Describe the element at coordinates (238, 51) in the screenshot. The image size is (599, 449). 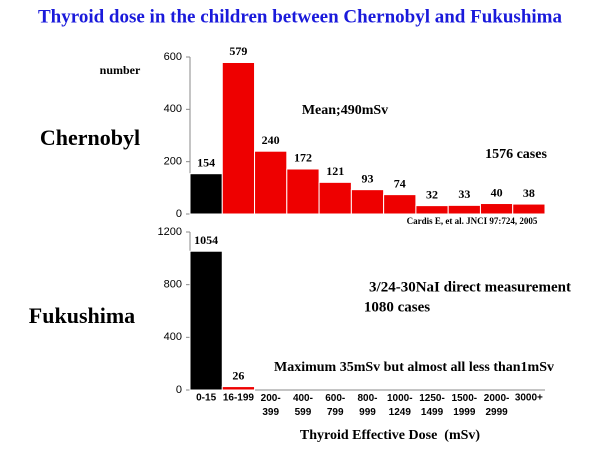
I see `value-label: 579` at that location.